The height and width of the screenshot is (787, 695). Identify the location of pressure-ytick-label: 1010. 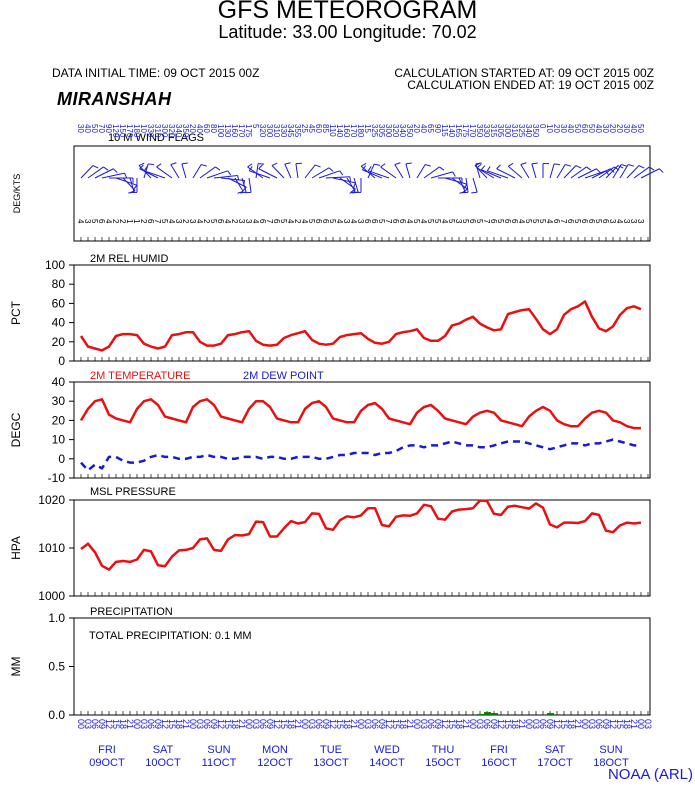
(51, 548).